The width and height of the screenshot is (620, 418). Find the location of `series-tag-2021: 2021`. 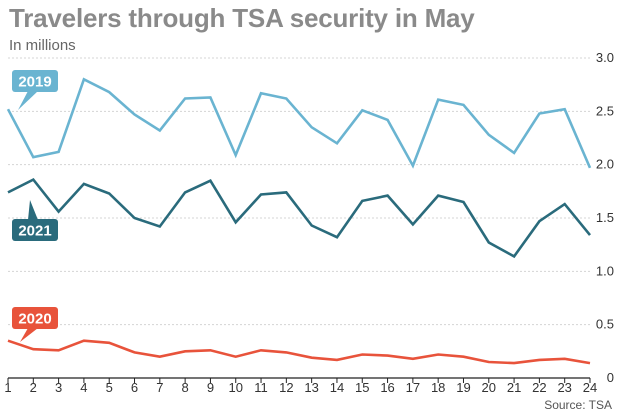

series-tag-2021: 2021 is located at coordinates (35, 220).